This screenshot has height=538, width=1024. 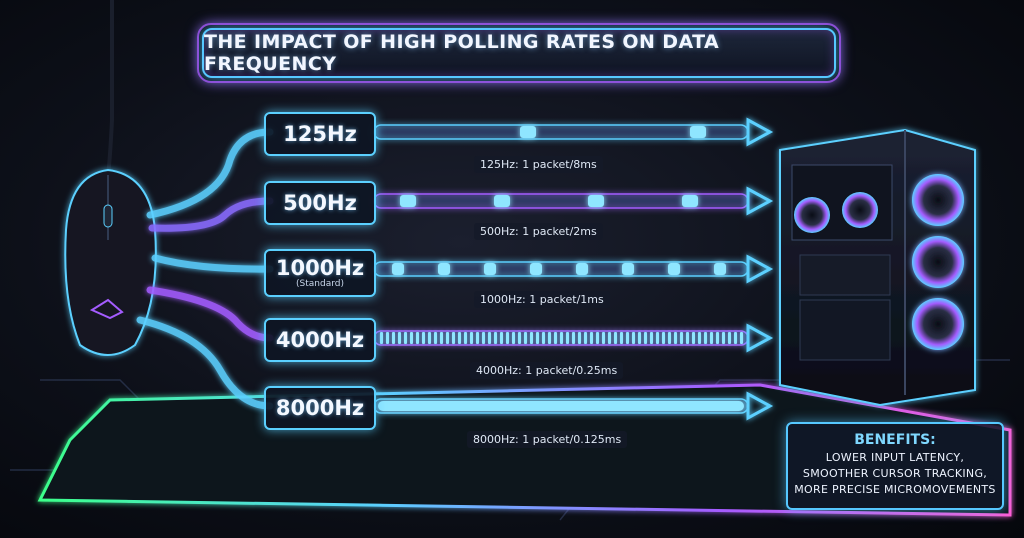 What do you see at coordinates (542, 299) in the screenshot?
I see `rate-caption: 1000Hz: 1 packet/1ms` at bounding box center [542, 299].